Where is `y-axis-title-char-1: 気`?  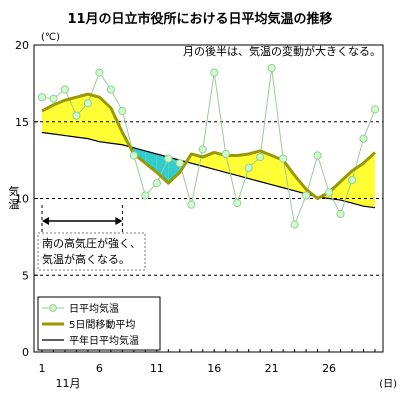 y-axis-title-char-1: 気 is located at coordinates (14, 191).